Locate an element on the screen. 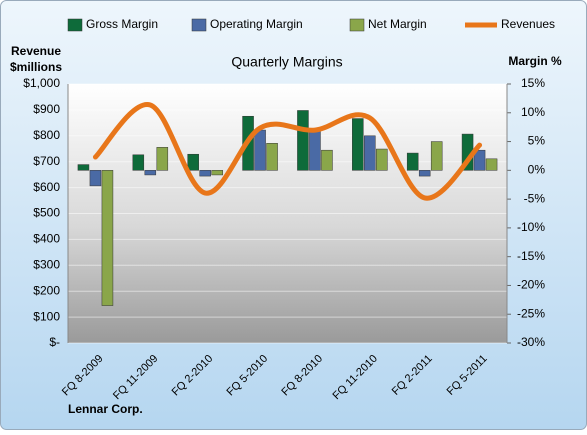 Image resolution: width=587 pixels, height=435 pixels. y-tick-label: $800 is located at coordinates (46, 135).